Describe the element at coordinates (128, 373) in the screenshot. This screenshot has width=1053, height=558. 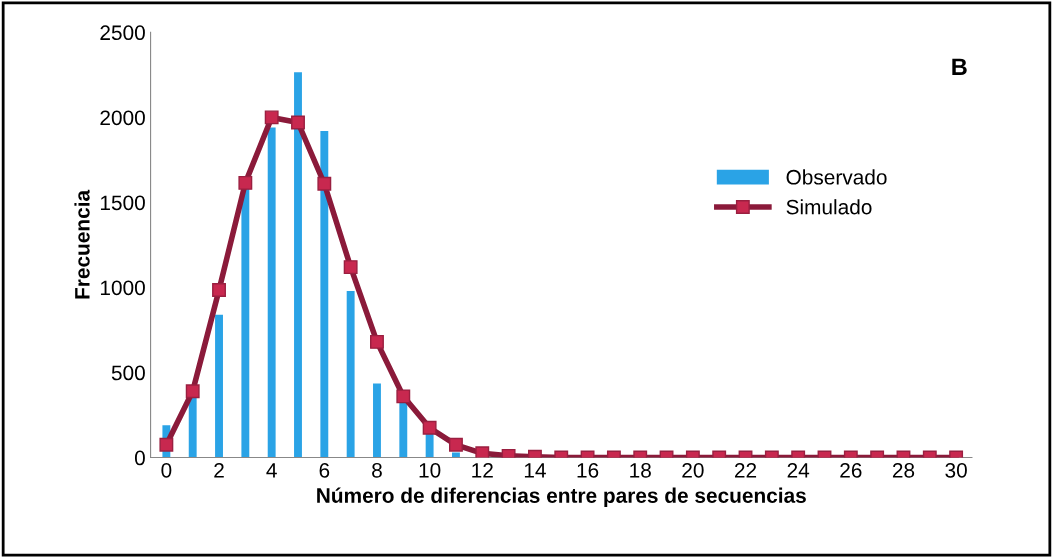
I see `y-tick-label: 500` at that location.